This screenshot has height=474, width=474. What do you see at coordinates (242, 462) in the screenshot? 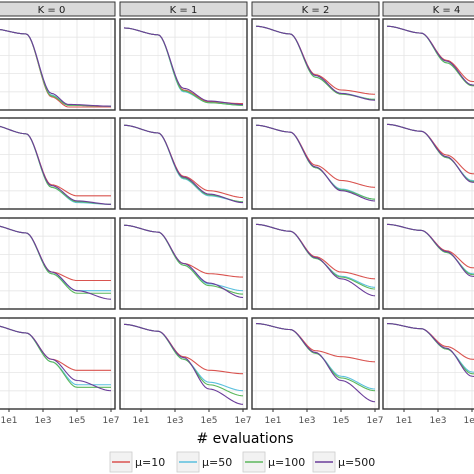
I see `legend: μ=10 μ=50 μ=100 μ=500` at bounding box center [242, 462].